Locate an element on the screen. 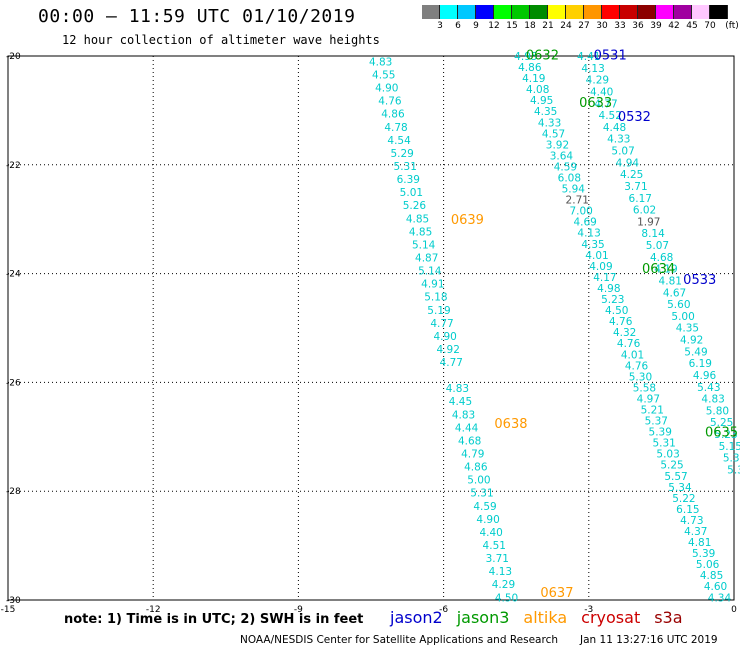 This screenshot has height=650, width=740. x-tick-label: -9 is located at coordinates (298, 610).